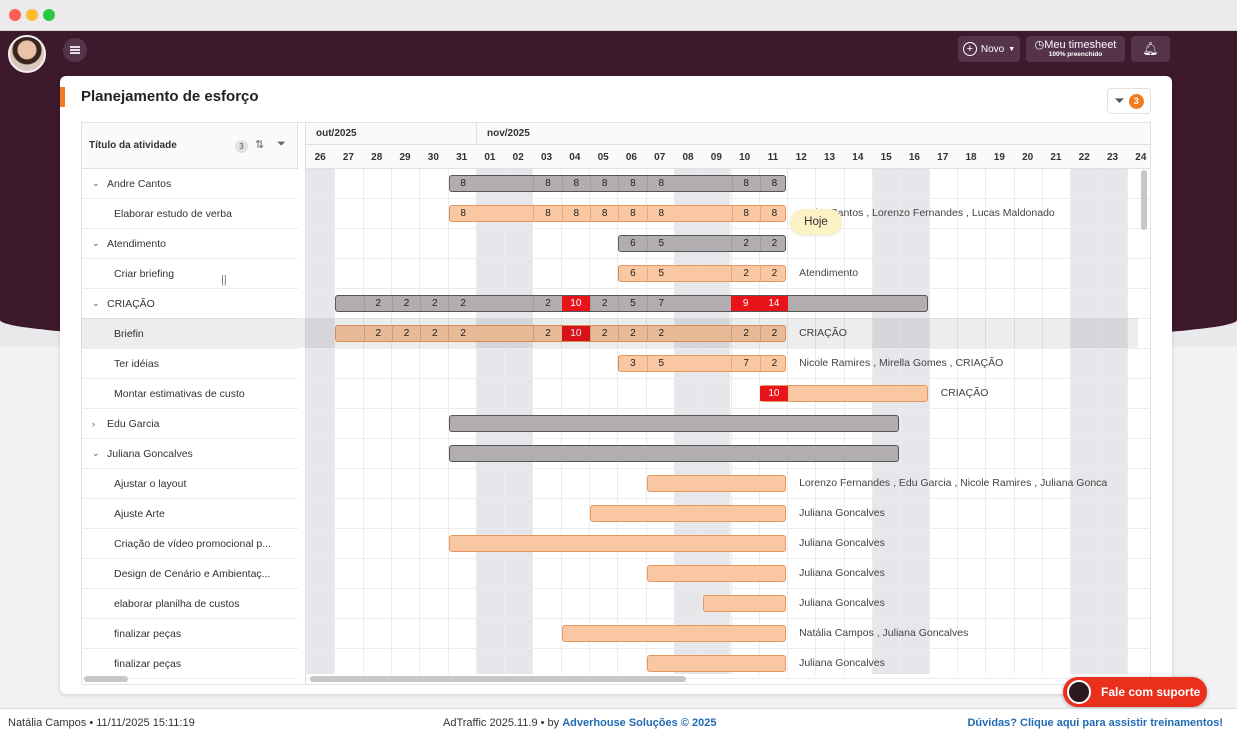 The width and height of the screenshot is (1237, 738). Describe the element at coordinates (49, 15) in the screenshot. I see `maximize-window-button` at that location.